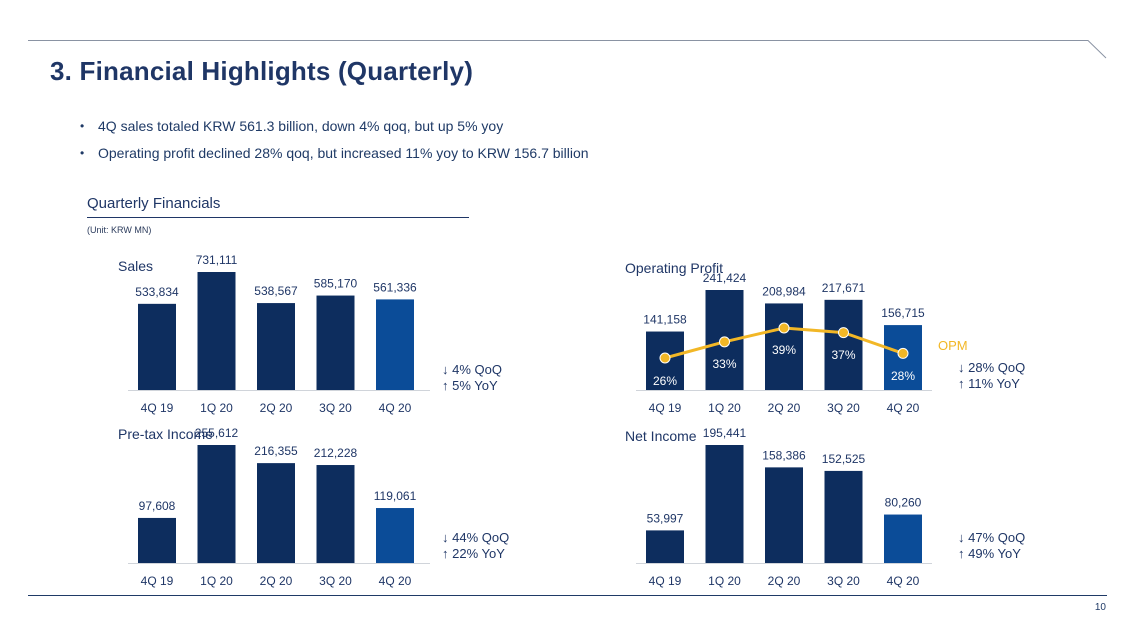 This screenshot has width=1135, height=629. Describe the element at coordinates (157, 408) in the screenshot. I see `sales-tick-label: 4Q 19` at that location.